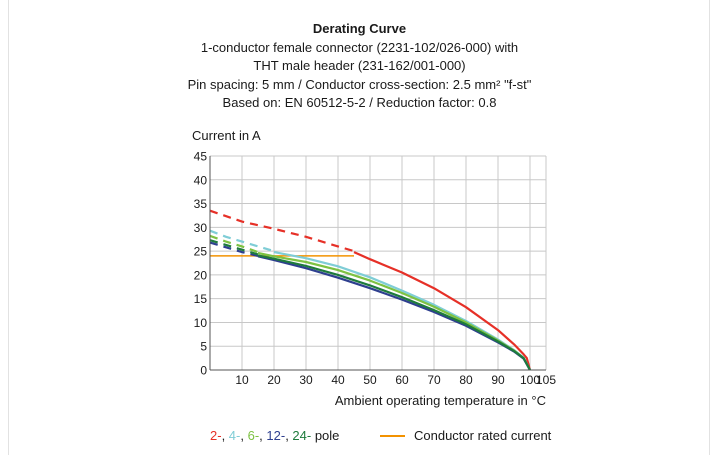  Describe the element at coordinates (301, 435) in the screenshot. I see `legend-pole-item: 24-` at that location.